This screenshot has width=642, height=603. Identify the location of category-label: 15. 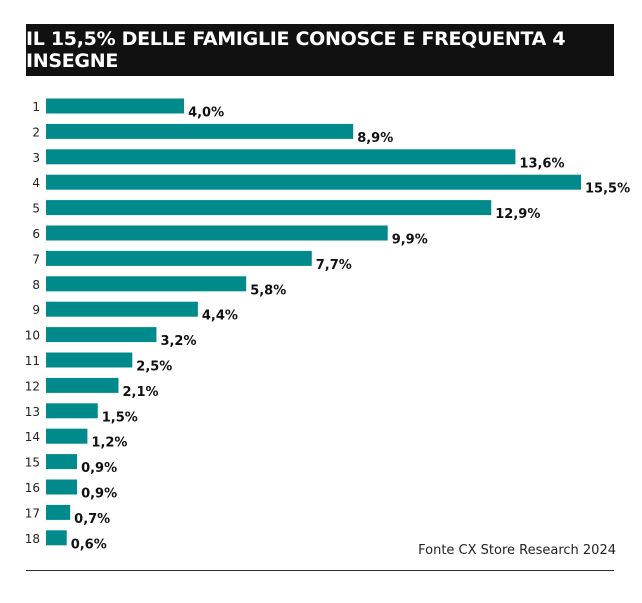
(32, 463).